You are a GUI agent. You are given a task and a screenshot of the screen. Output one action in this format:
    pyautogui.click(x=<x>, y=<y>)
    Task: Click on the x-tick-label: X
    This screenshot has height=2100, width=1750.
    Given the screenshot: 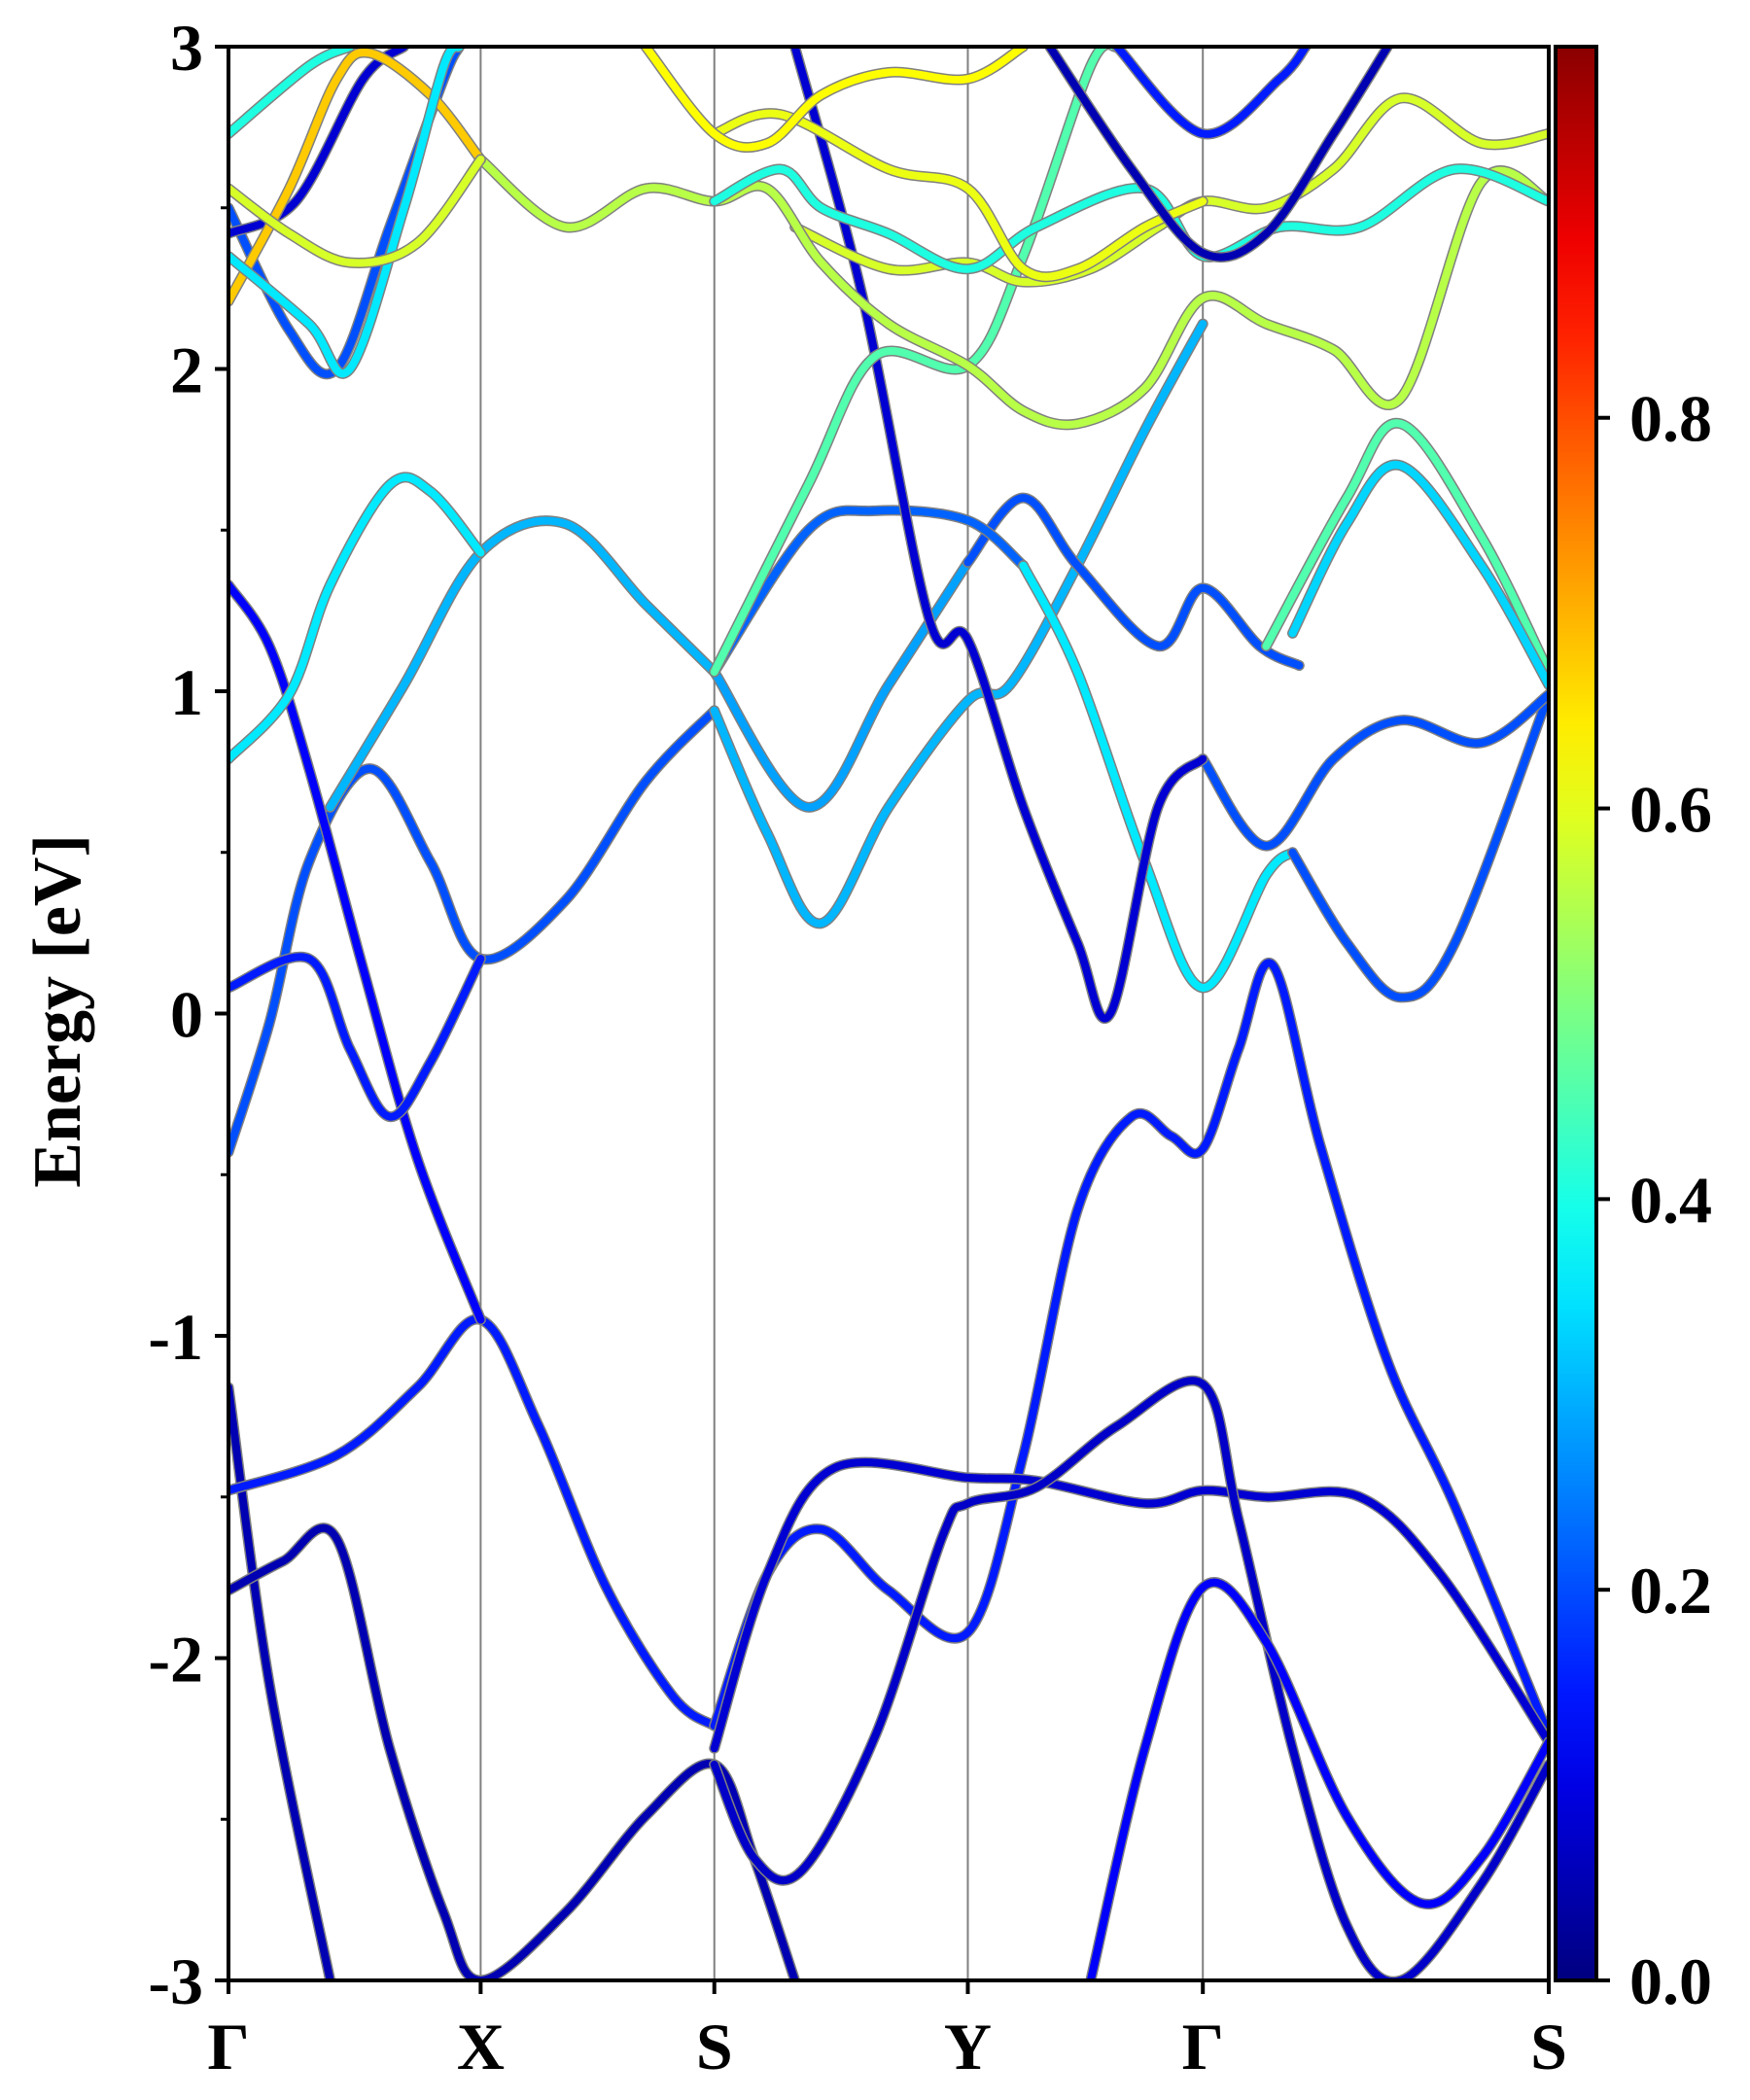 What is the action you would take?
    pyautogui.click(x=481, y=2046)
    